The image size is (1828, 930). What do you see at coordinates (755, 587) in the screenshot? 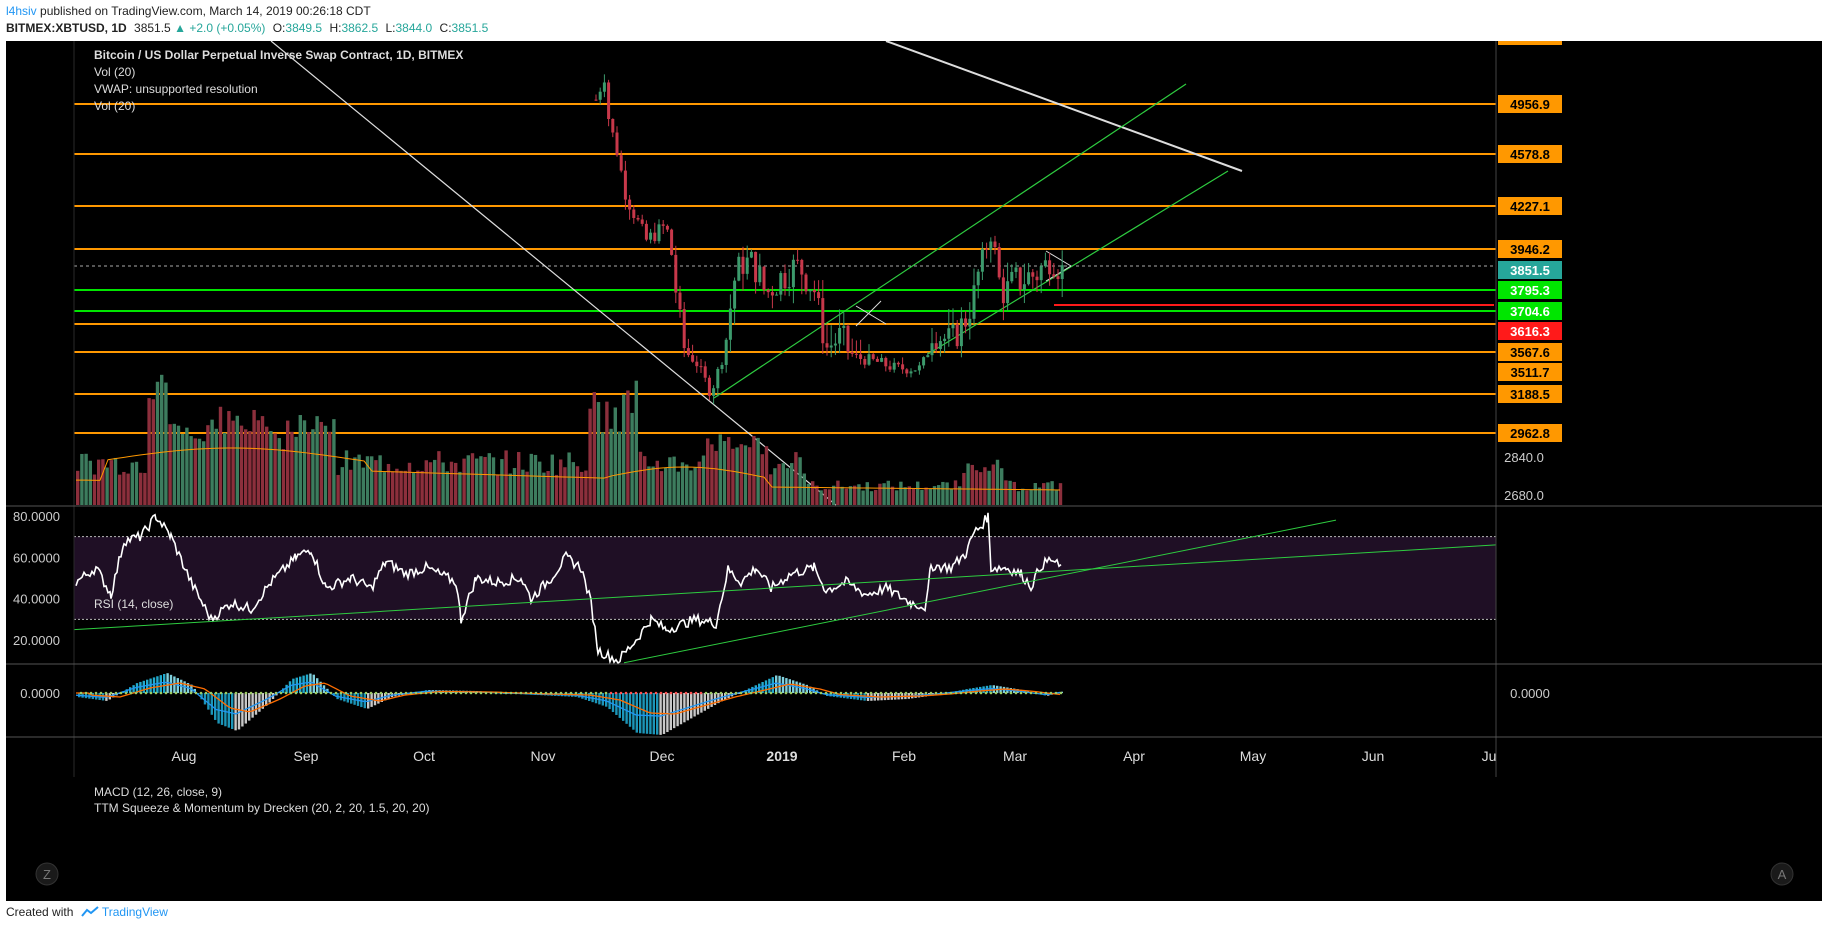
I see `rsi-pane: 80.0000 60.0000 40.0000 20.0000` at bounding box center [755, 587].